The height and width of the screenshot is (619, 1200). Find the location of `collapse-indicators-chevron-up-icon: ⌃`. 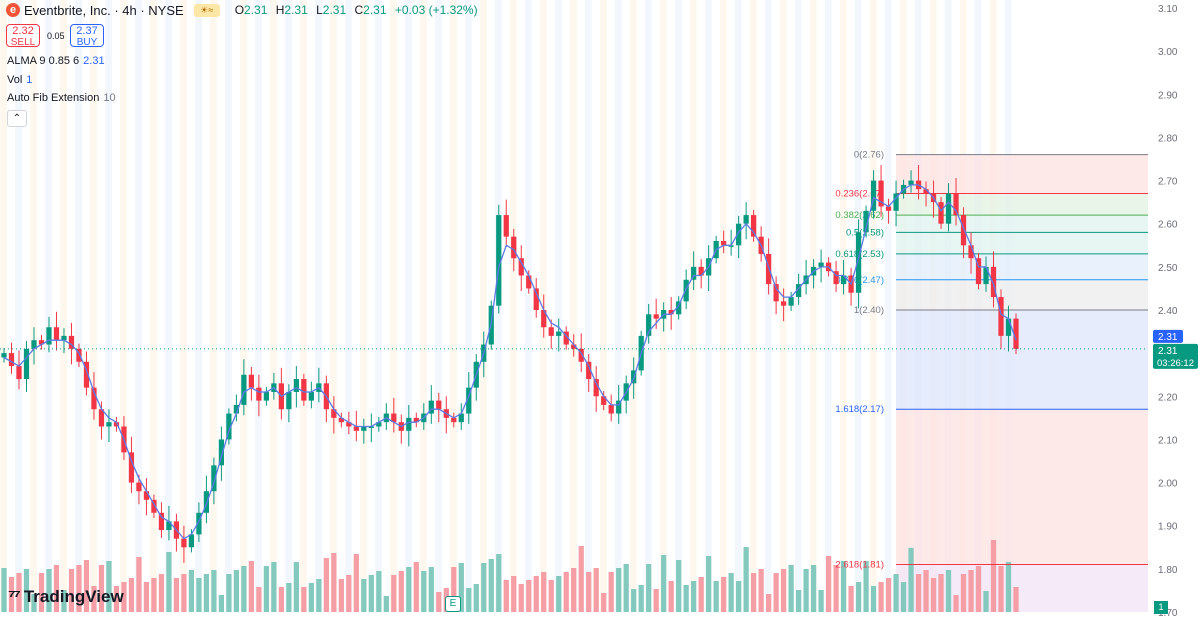

collapse-indicators-chevron-up-icon: ⌃ is located at coordinates (17, 118).